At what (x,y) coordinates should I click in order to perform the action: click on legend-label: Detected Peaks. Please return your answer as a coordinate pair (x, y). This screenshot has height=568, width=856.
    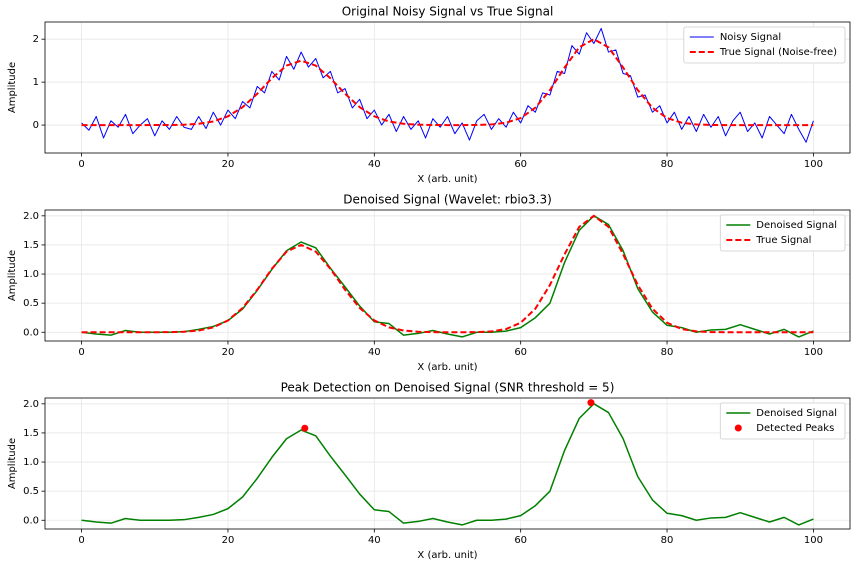
    Looking at the image, I should click on (795, 428).